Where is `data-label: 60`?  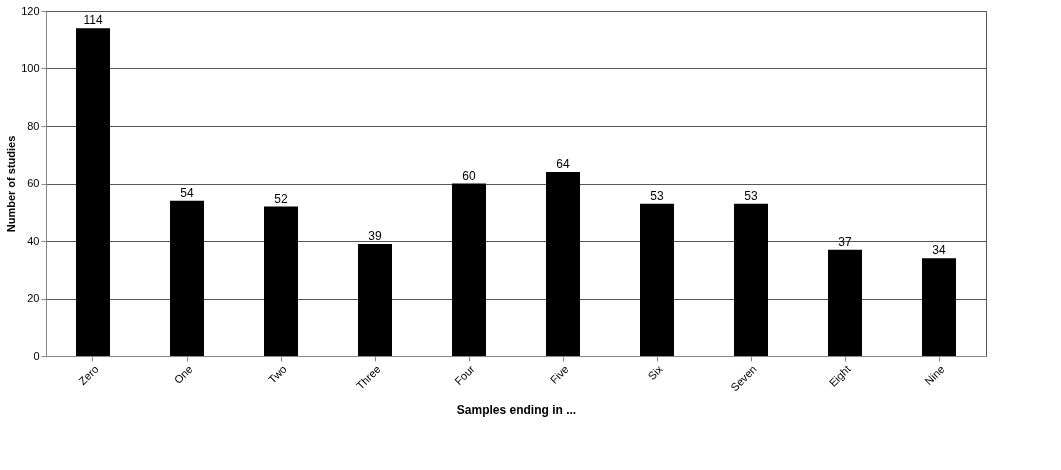
data-label: 60 is located at coordinates (469, 175).